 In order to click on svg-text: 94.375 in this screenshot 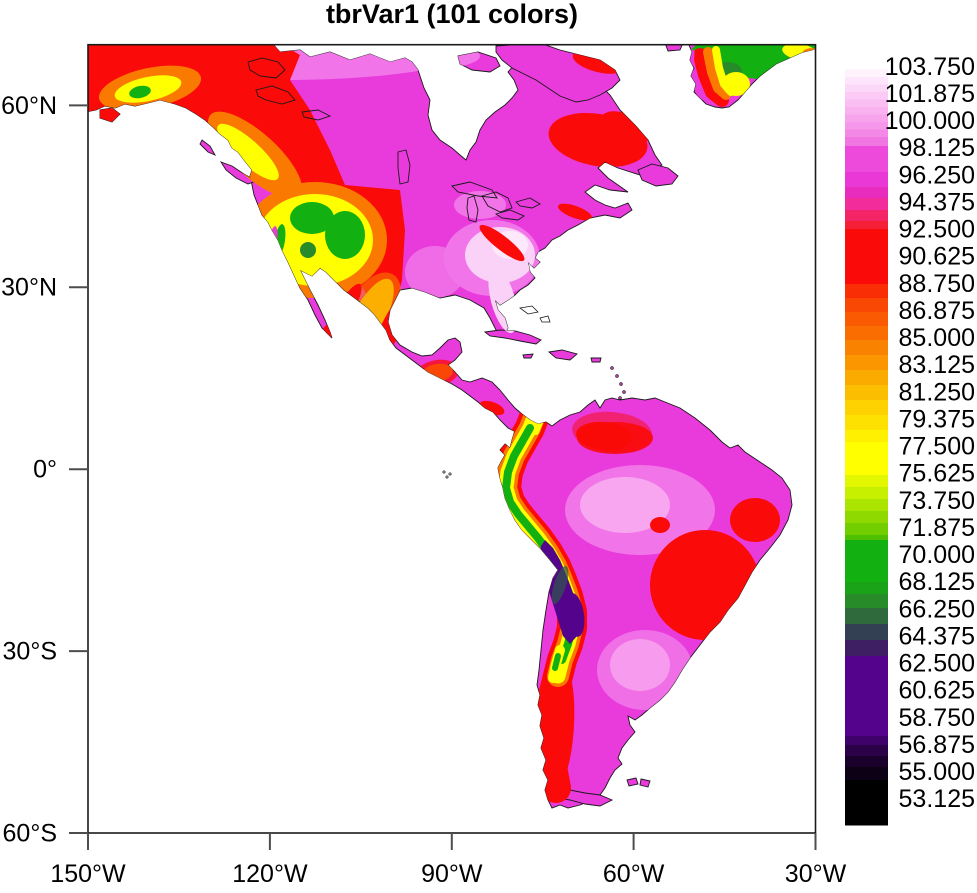, I will do `click(937, 202)`.